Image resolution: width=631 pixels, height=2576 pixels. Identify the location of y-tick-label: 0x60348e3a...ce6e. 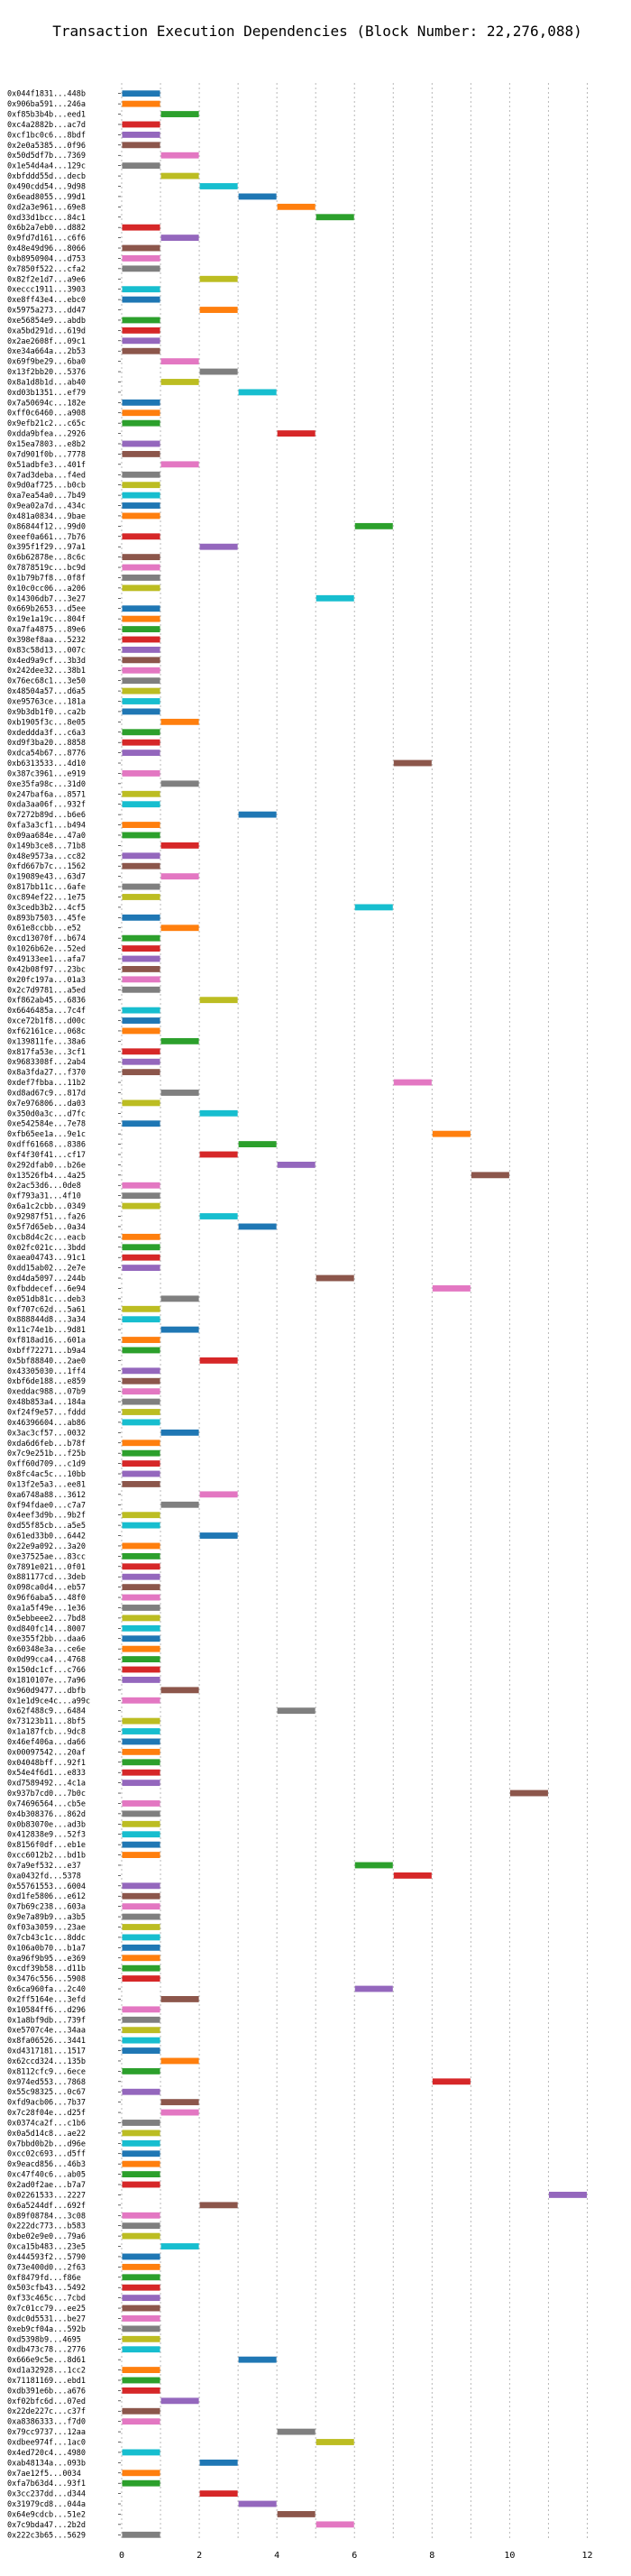
(46, 1650).